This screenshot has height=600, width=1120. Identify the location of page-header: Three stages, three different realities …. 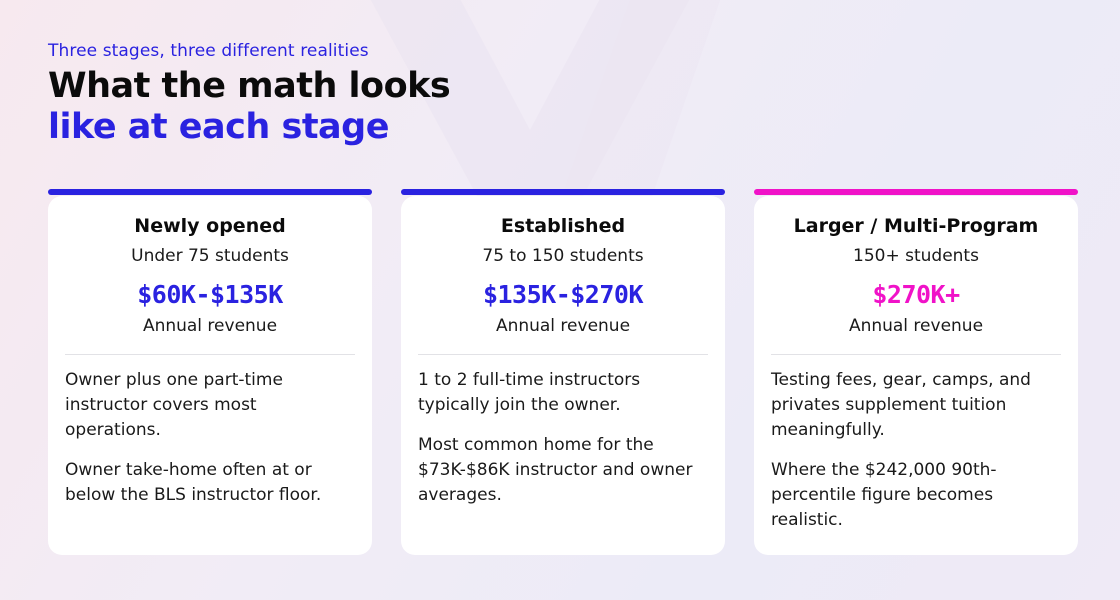
(249, 94).